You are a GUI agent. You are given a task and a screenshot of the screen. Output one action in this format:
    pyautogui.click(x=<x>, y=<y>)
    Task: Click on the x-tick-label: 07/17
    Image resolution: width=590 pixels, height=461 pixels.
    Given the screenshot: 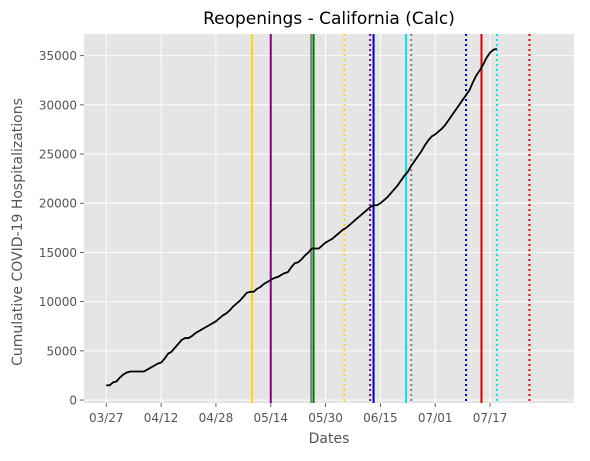 What is the action you would take?
    pyautogui.click(x=490, y=418)
    